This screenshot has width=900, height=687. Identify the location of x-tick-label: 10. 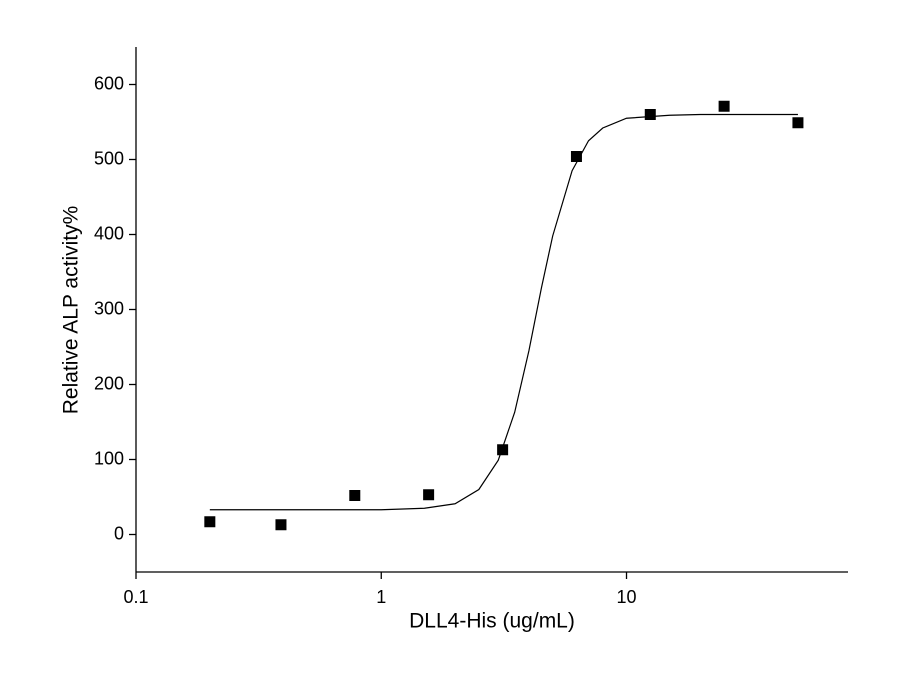
(626, 597).